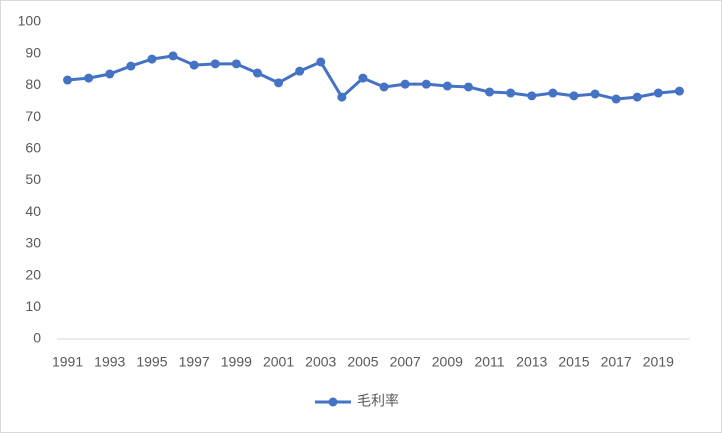 Image resolution: width=722 pixels, height=433 pixels. I want to click on y-tick-label: 0, so click(37, 338).